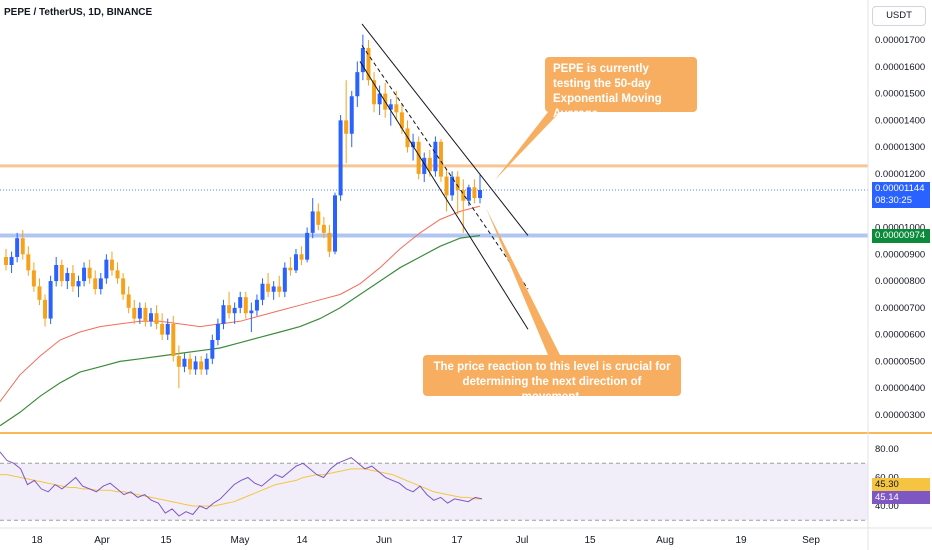  Describe the element at coordinates (900, 308) in the screenshot. I see `price-tick-label: 0.00000700` at that location.